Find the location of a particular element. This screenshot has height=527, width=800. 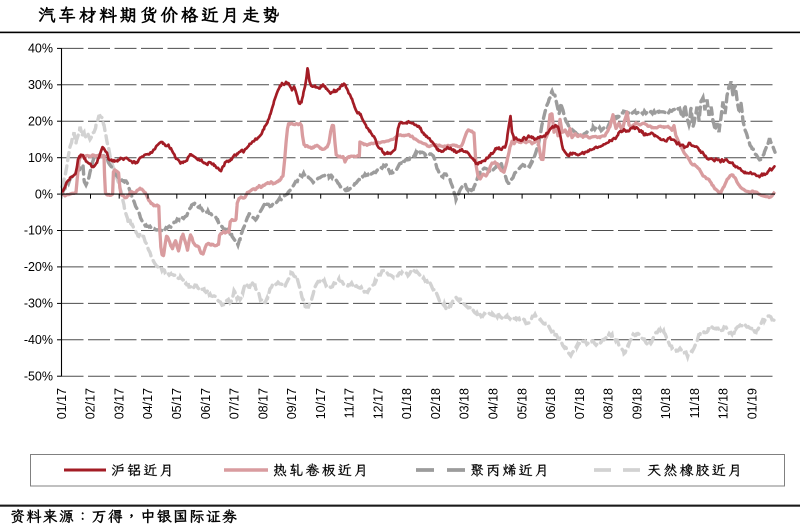

svg-text: 03/18 is located at coordinates (465, 403).